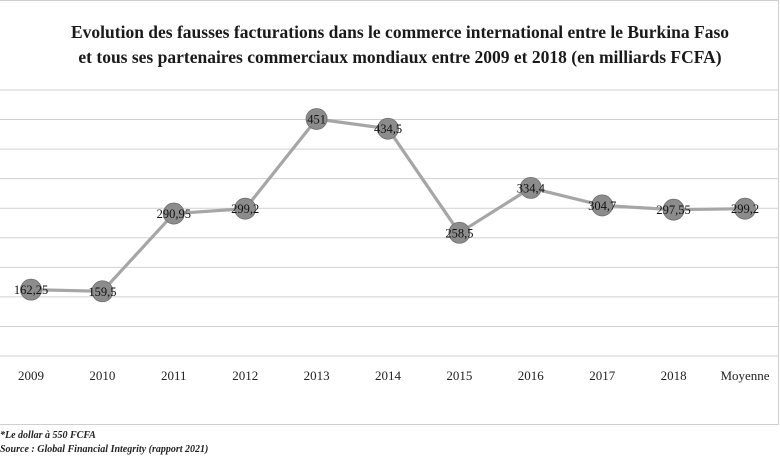  What do you see at coordinates (102, 375) in the screenshot?
I see `x-tick-label-2010: 2010` at bounding box center [102, 375].